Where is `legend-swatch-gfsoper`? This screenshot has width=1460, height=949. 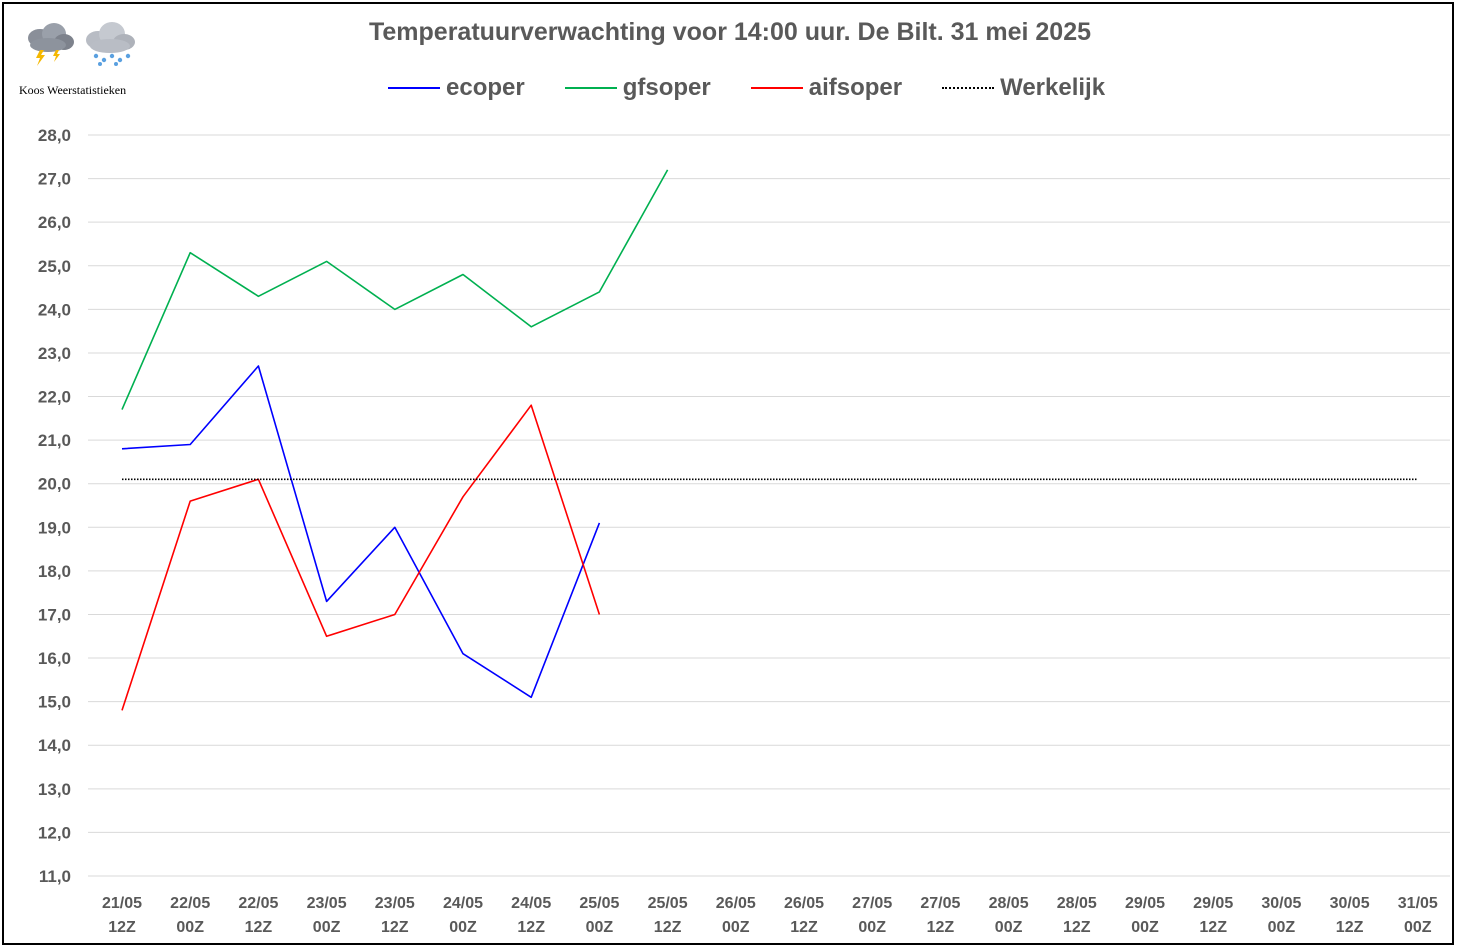
legend-swatch-gfsoper is located at coordinates (590, 88).